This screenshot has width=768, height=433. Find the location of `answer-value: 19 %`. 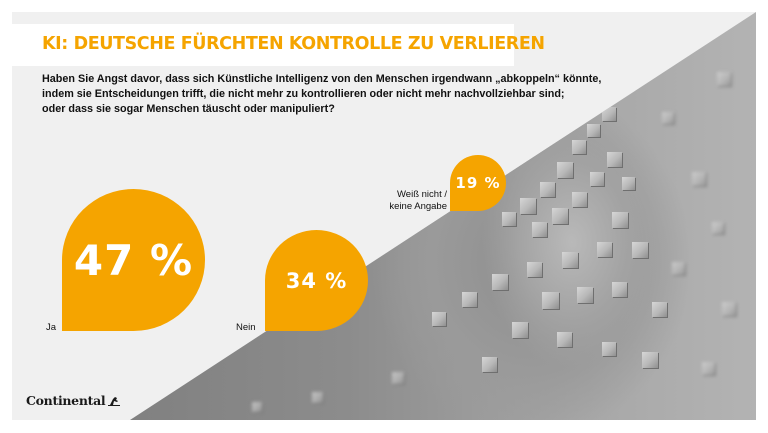

answer-value: 19 % is located at coordinates (478, 183).